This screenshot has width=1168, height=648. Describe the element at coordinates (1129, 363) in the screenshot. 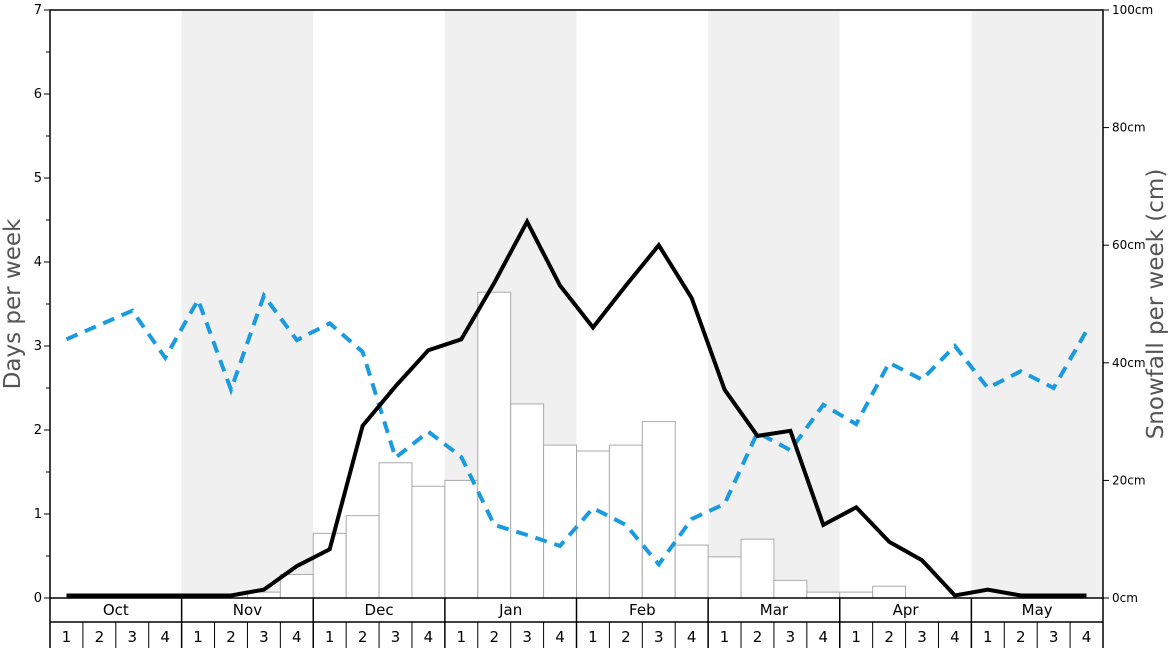

I see `right-tick-label: 40cm` at that location.